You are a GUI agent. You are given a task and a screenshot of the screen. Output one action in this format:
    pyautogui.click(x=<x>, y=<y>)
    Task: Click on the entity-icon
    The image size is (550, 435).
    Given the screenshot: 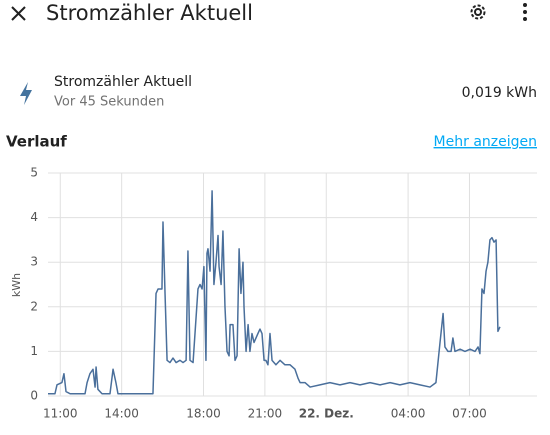 What is the action you would take?
    pyautogui.click(x=26, y=93)
    